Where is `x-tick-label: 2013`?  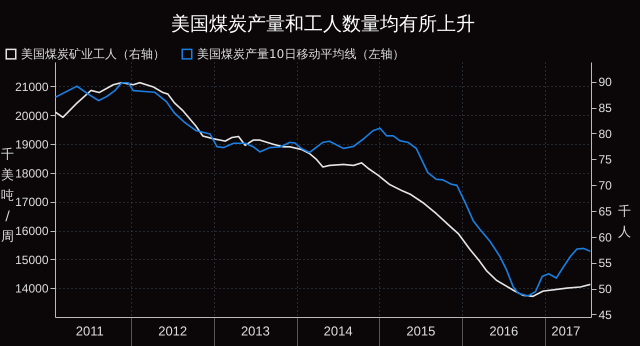
x-tick-label: 2013 is located at coordinates (255, 331).